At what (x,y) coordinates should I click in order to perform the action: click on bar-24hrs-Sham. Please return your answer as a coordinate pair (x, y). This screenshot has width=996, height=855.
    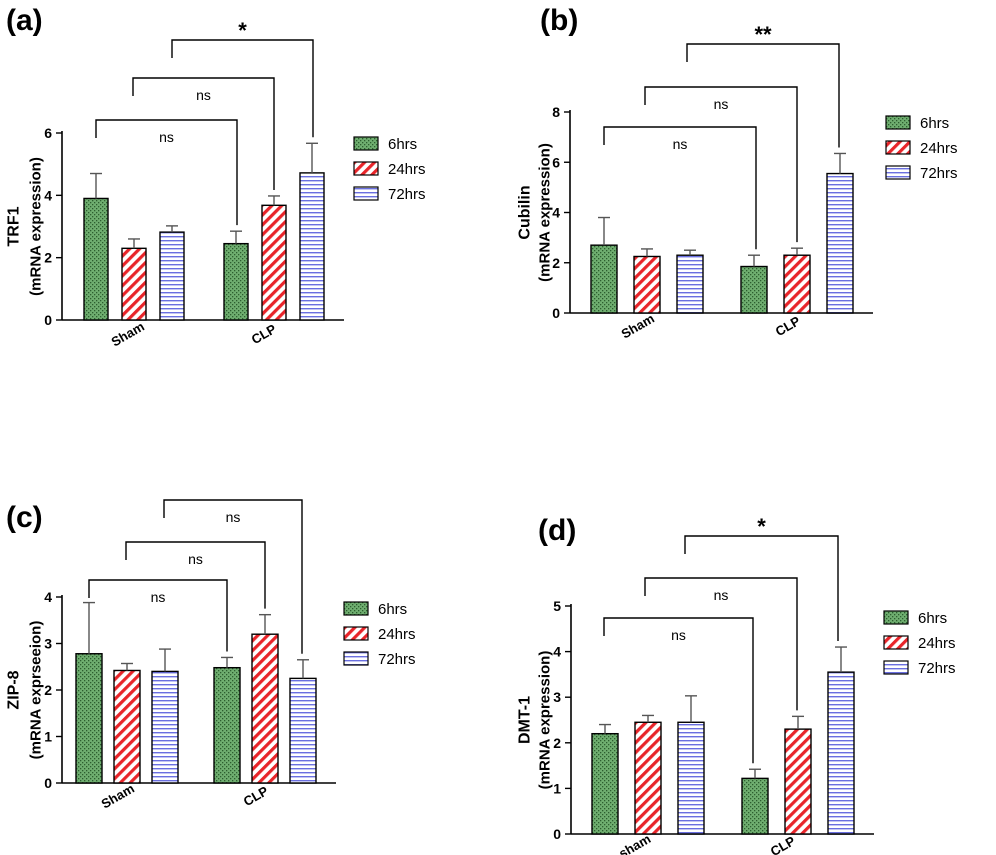
    Looking at the image, I should click on (127, 726).